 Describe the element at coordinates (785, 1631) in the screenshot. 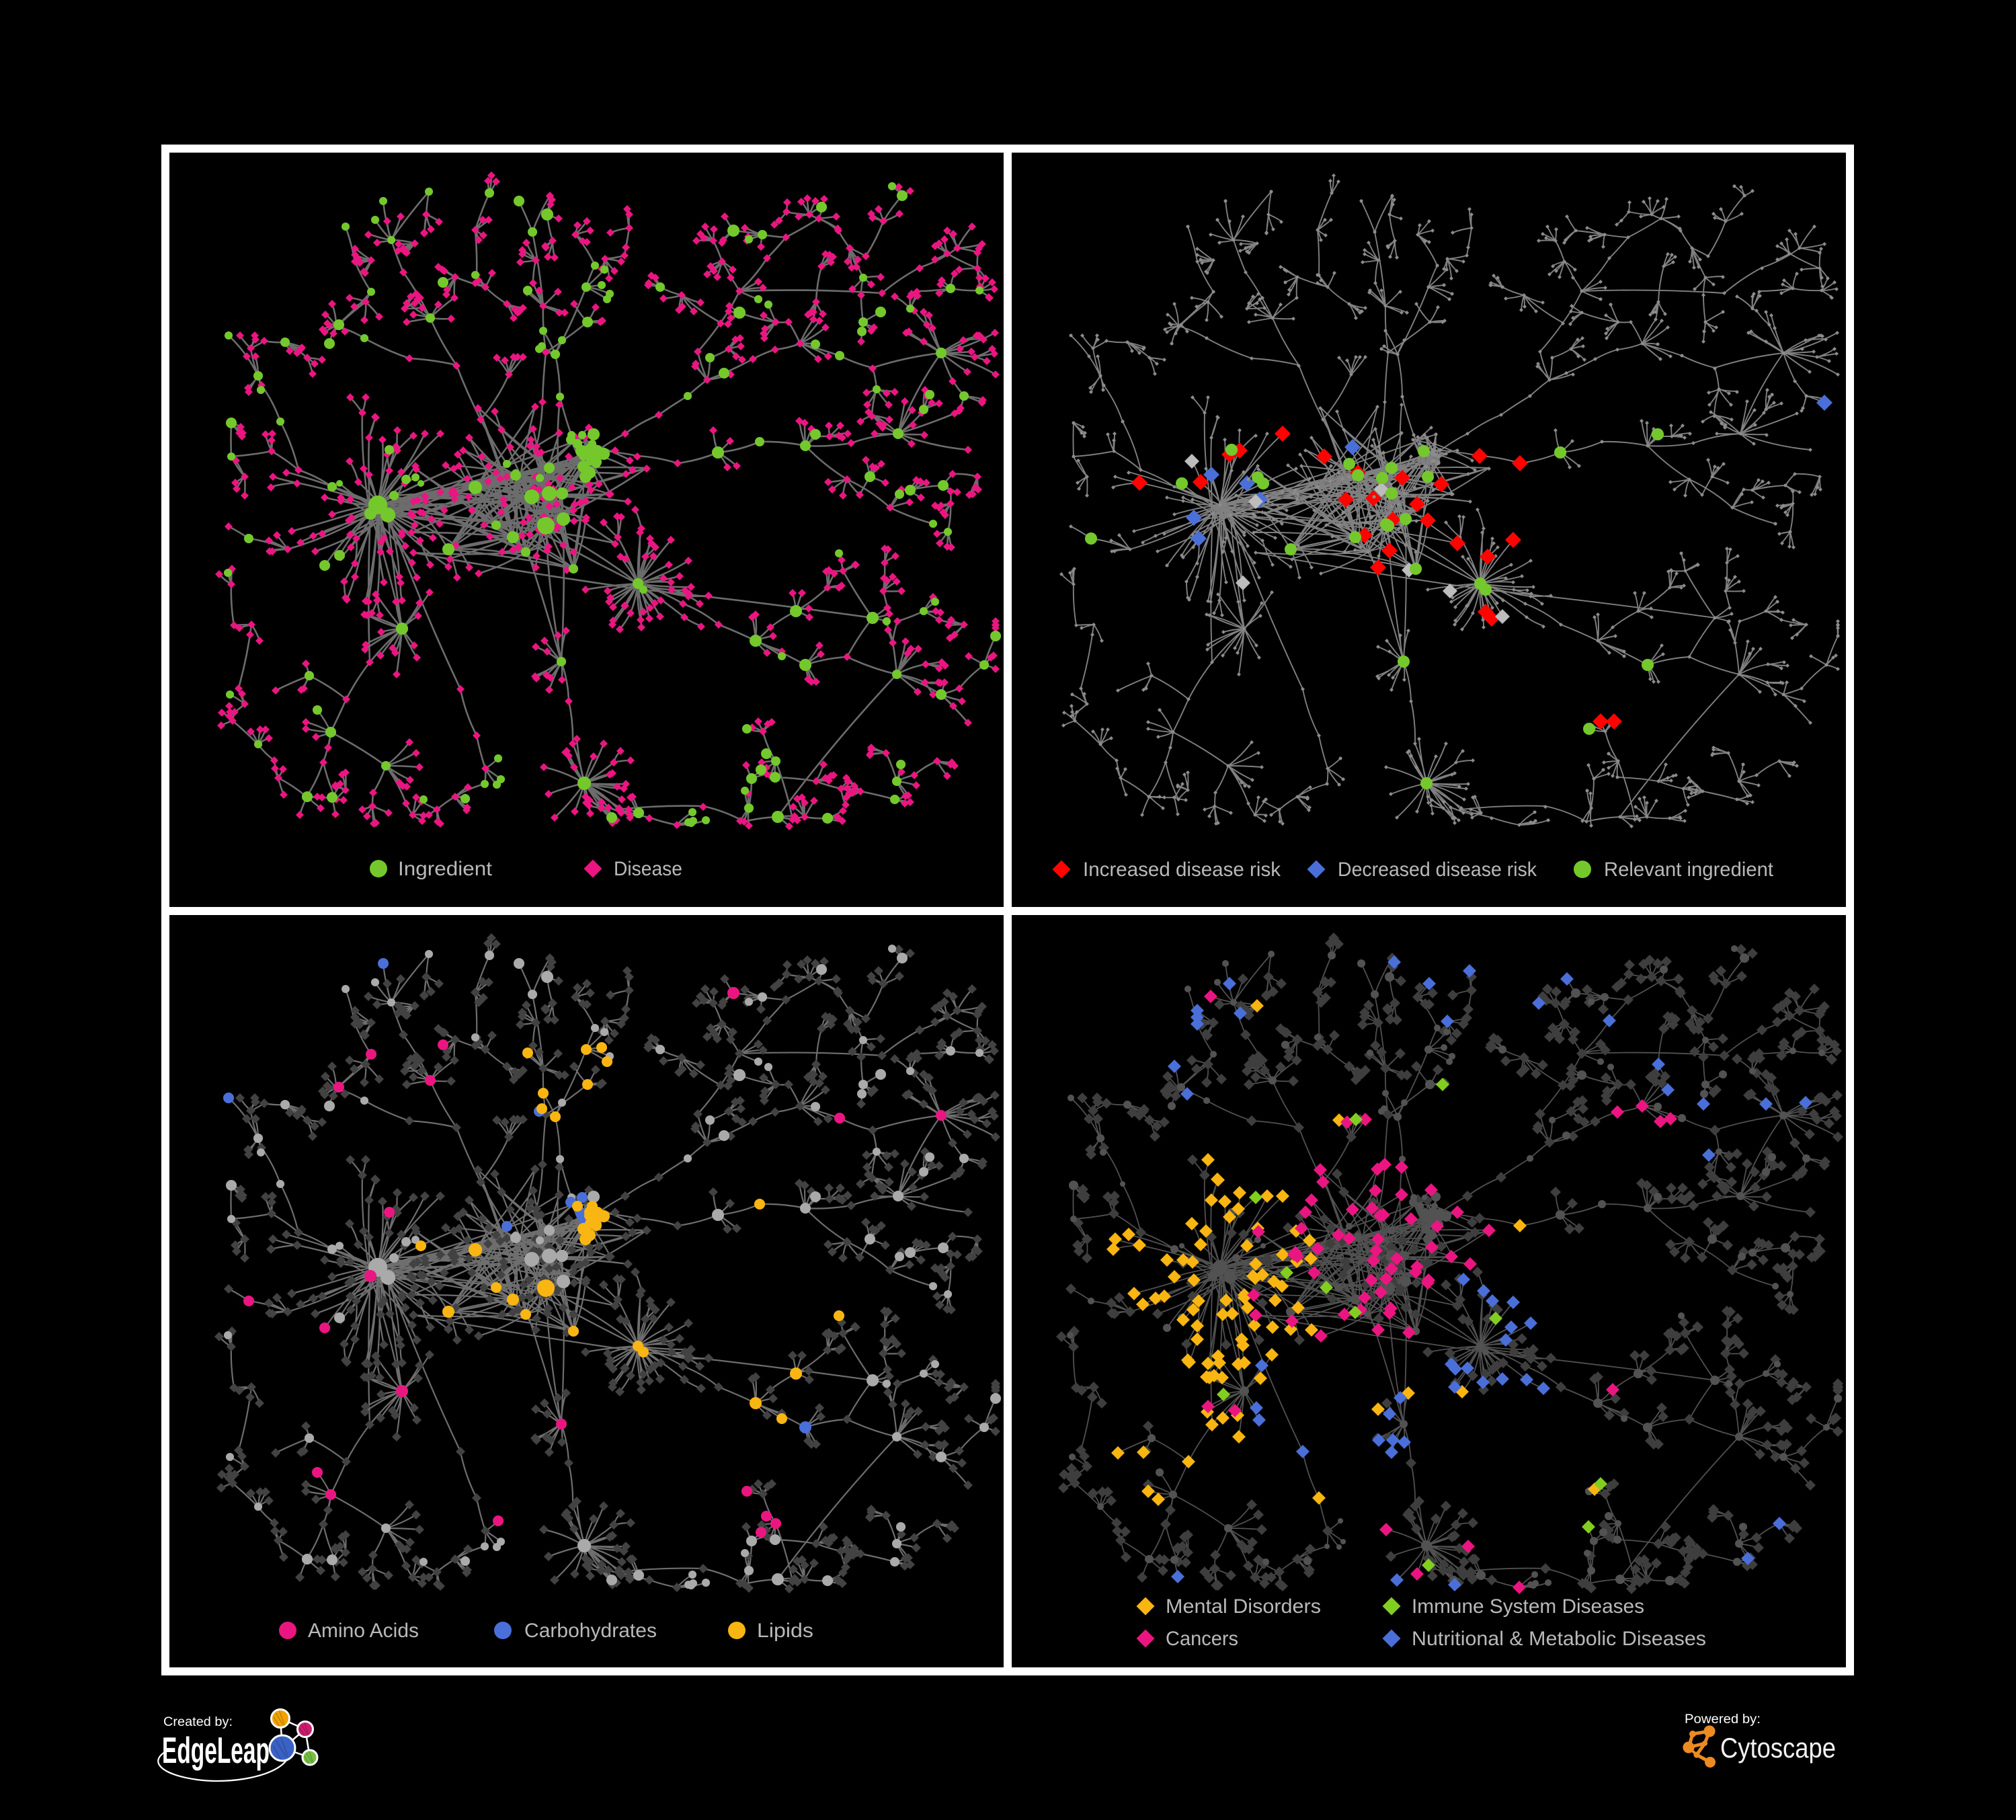

I see `svg-text: Lipids` at that location.